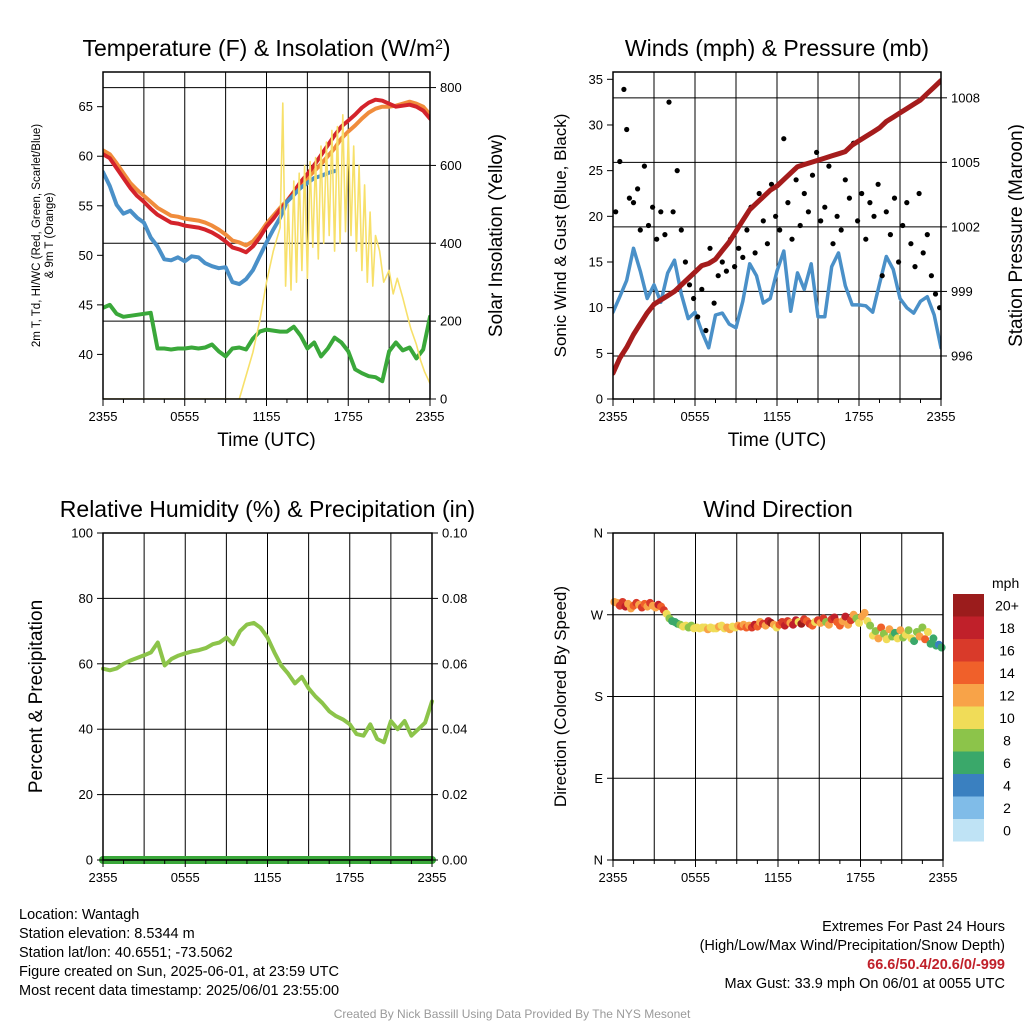  What do you see at coordinates (496, 235) in the screenshot?
I see `y2-axis-label: Solar Insolation (Yellow)` at bounding box center [496, 235].